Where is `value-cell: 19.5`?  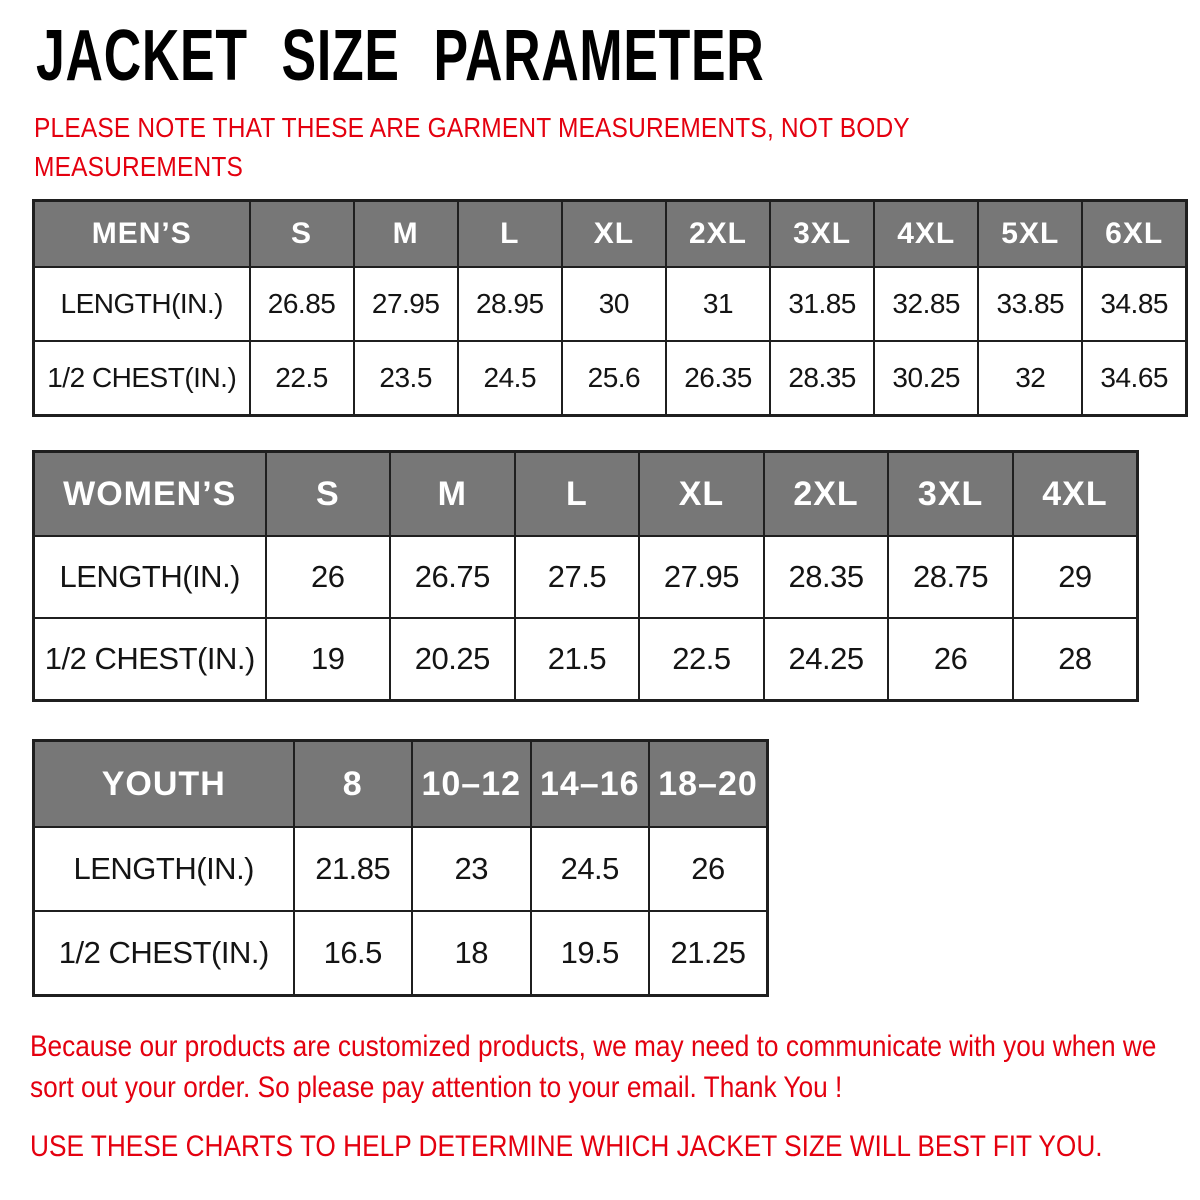
value-cell: 19.5 is located at coordinates (589, 953).